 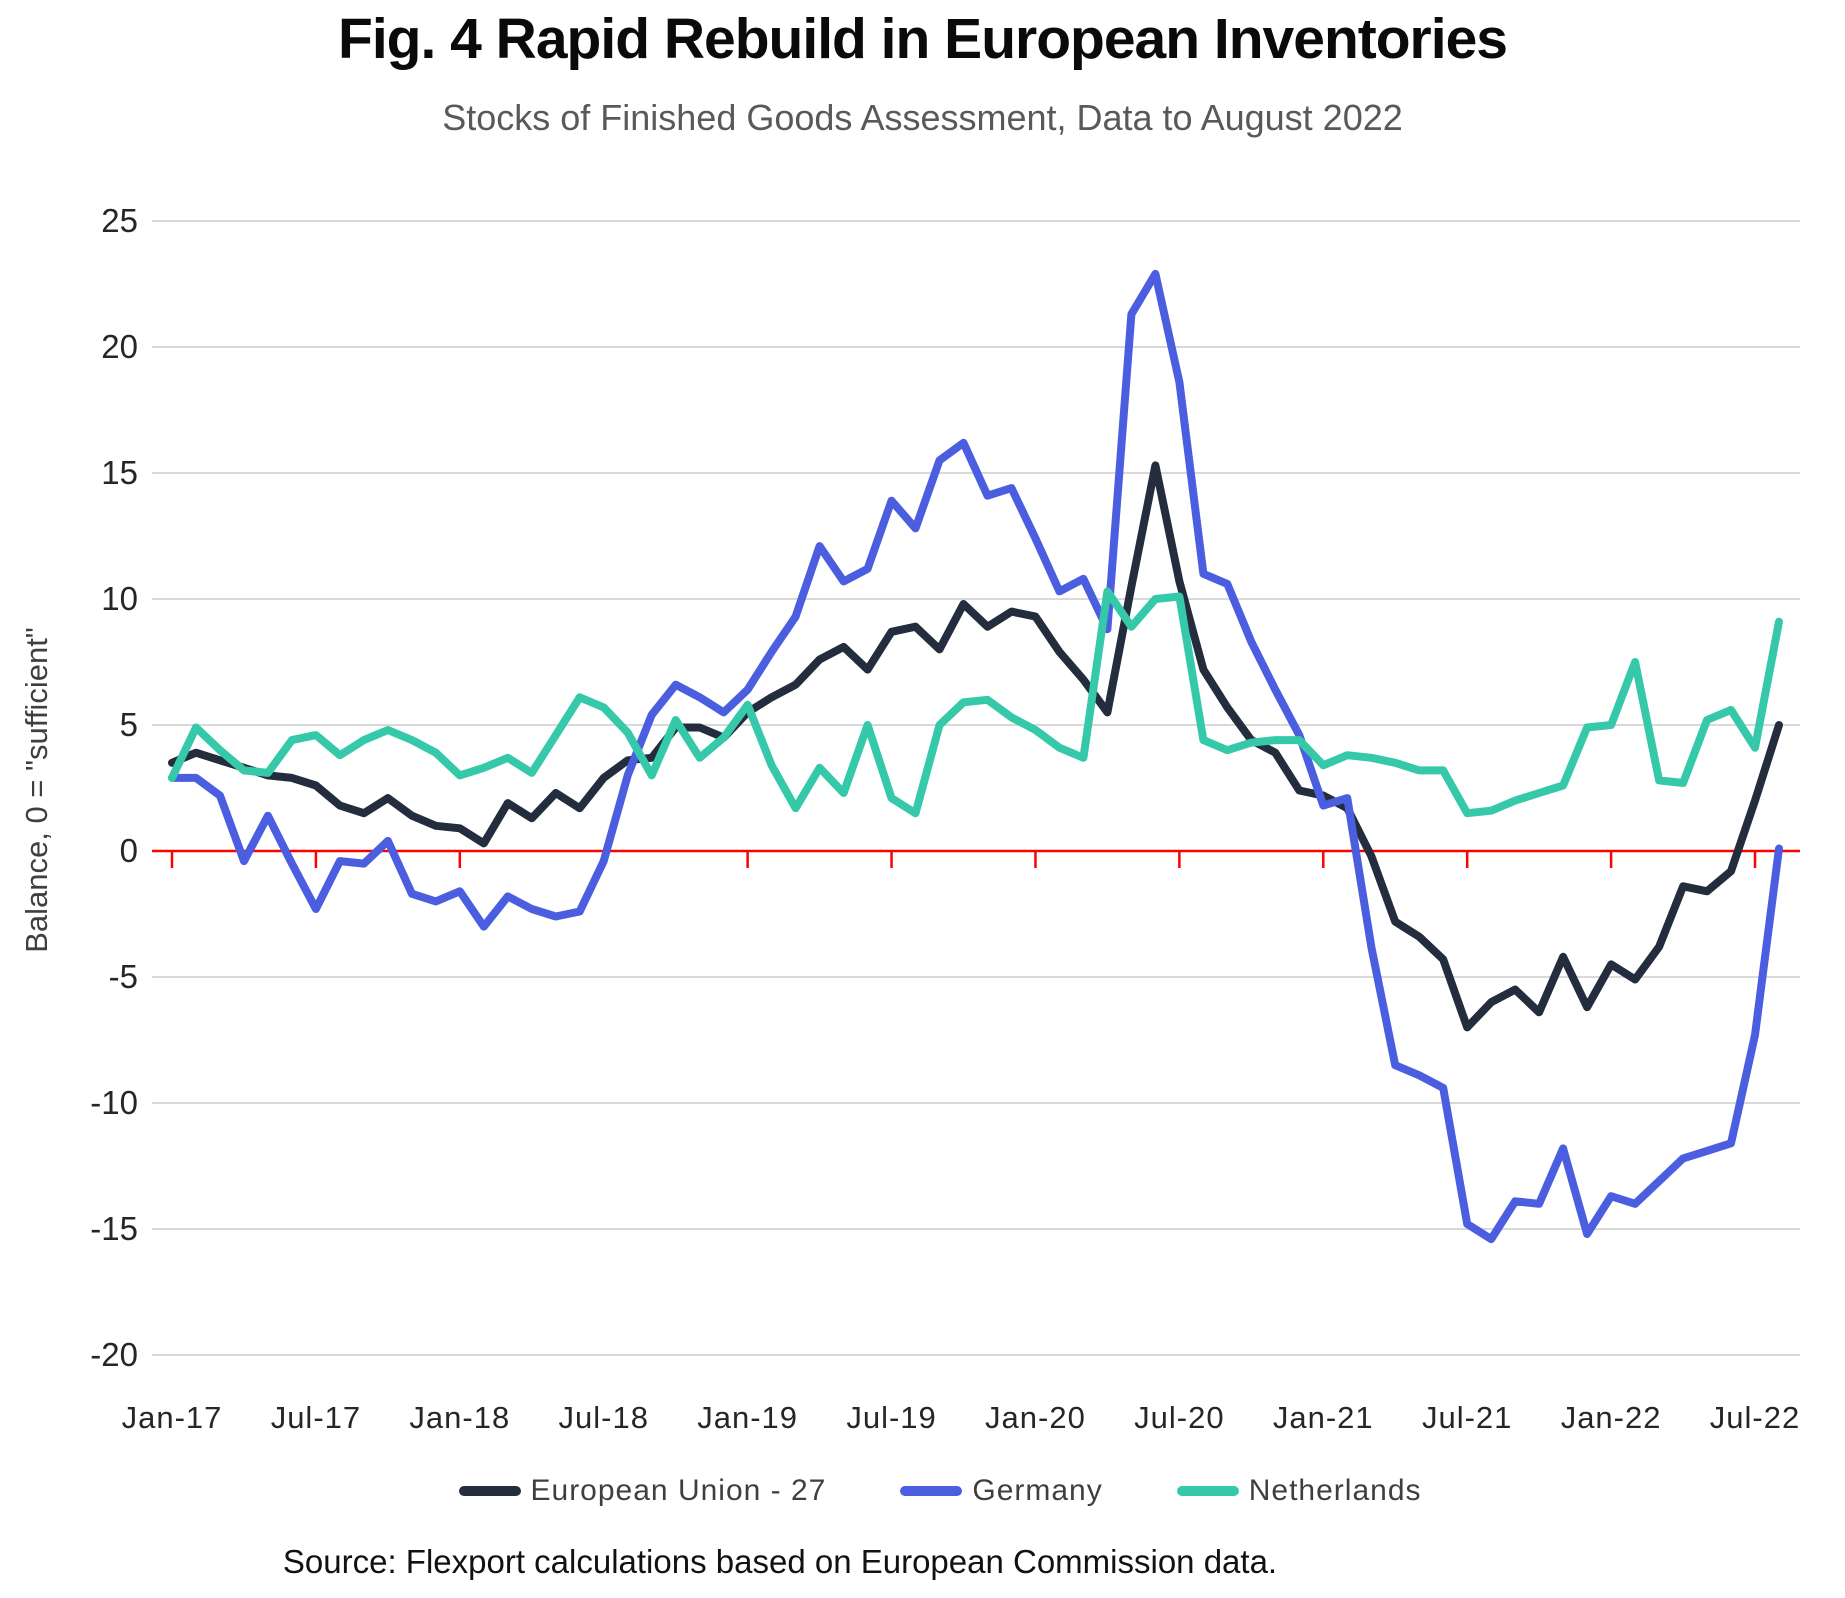 What do you see at coordinates (747, 1417) in the screenshot?
I see `x-tick-label: Jan-19` at bounding box center [747, 1417].